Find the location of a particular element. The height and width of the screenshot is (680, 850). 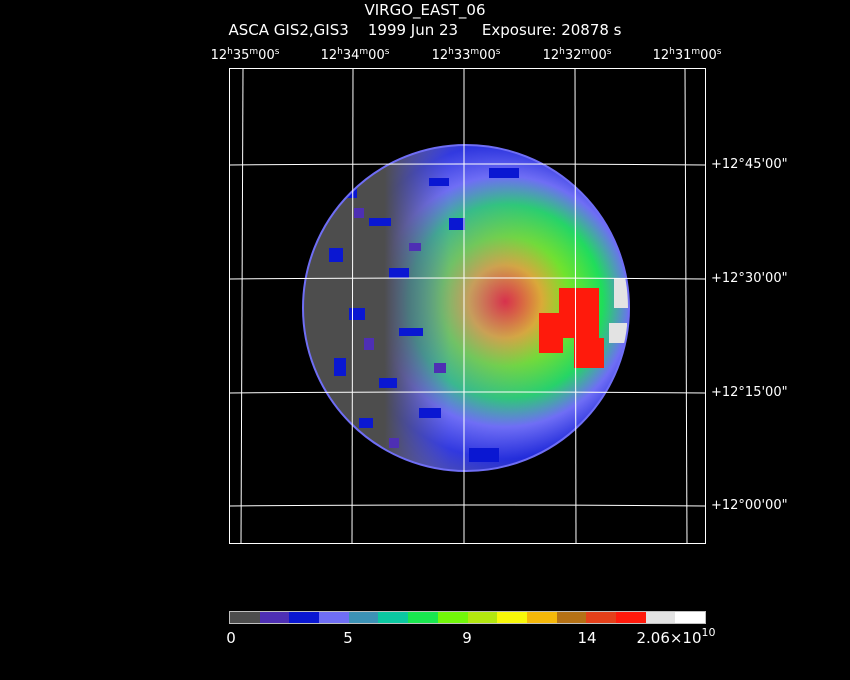

dec-label-0000: +12°00'00" is located at coordinates (749, 505).